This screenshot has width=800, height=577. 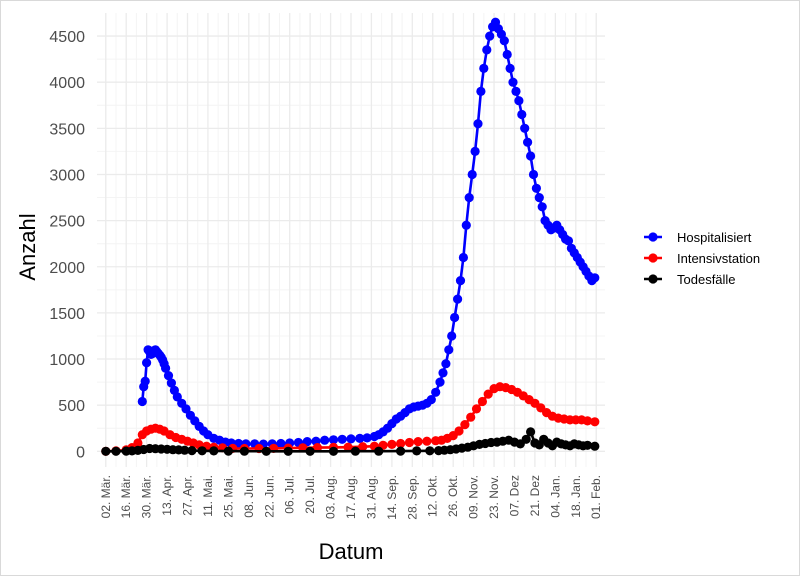 I want to click on x-tick-label: 03. Aug., so click(x=331, y=497).